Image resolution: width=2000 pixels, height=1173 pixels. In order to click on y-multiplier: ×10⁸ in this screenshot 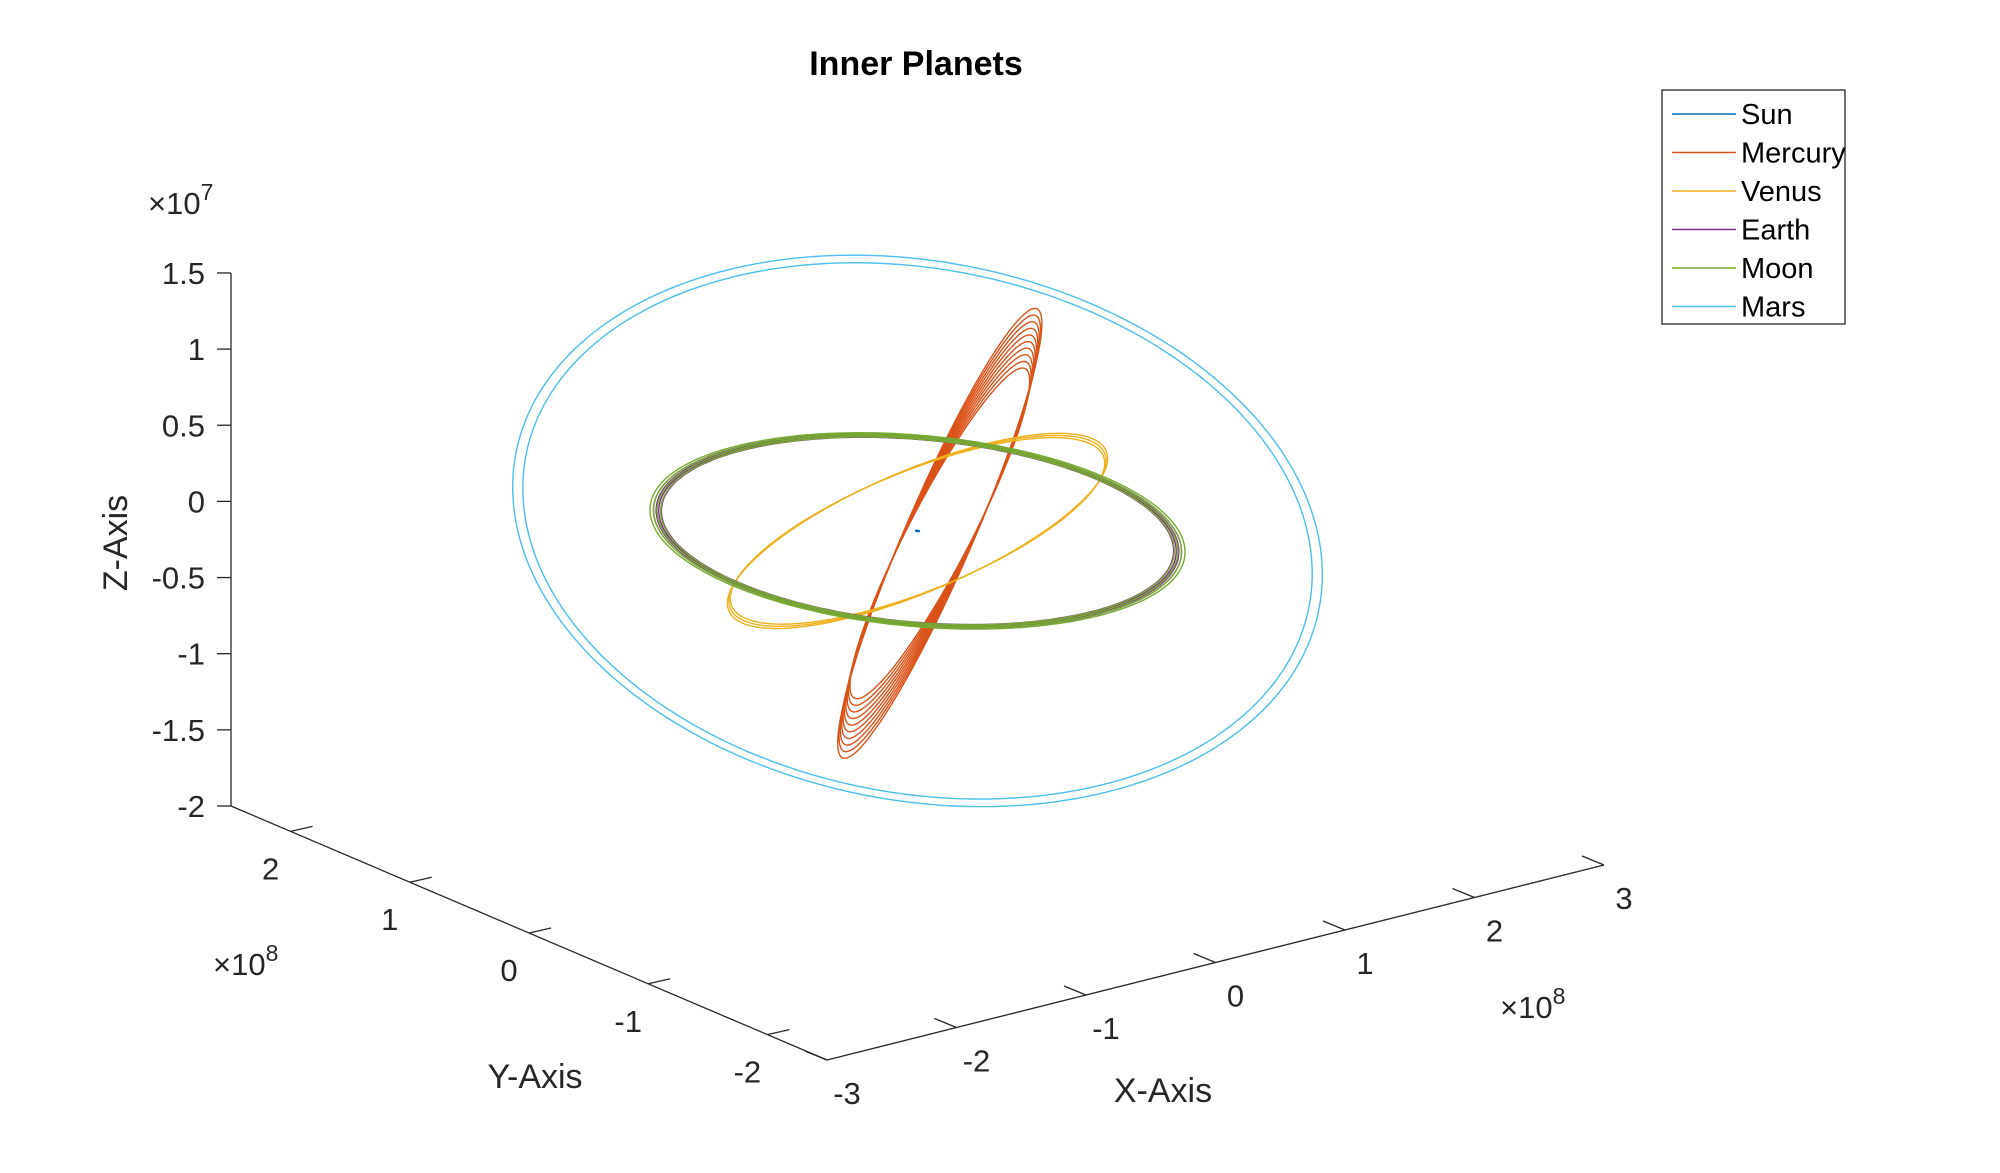, I will do `click(245, 961)`.